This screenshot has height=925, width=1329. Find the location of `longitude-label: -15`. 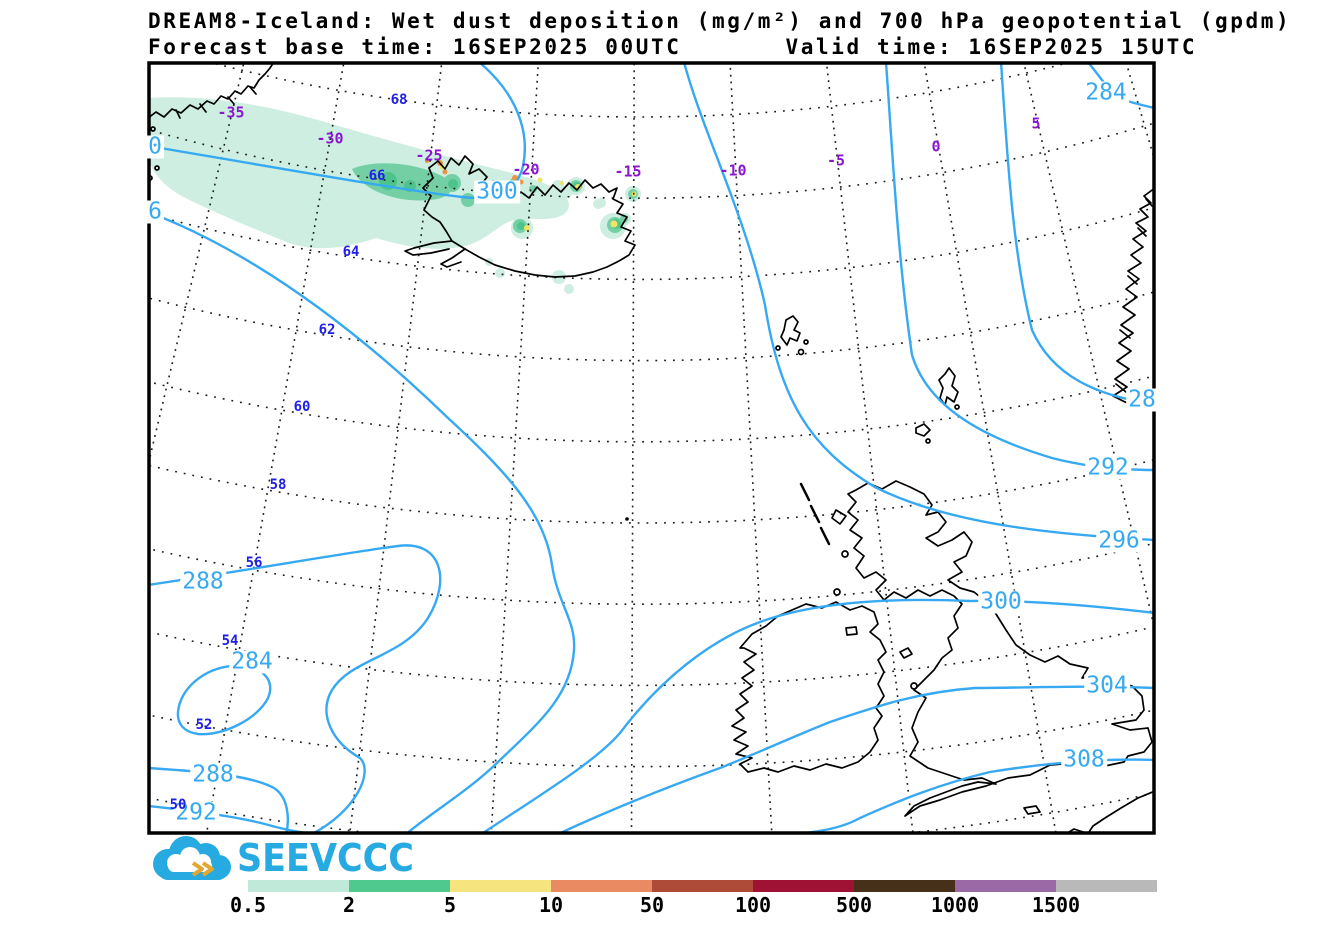

longitude-label: -15 is located at coordinates (628, 171).